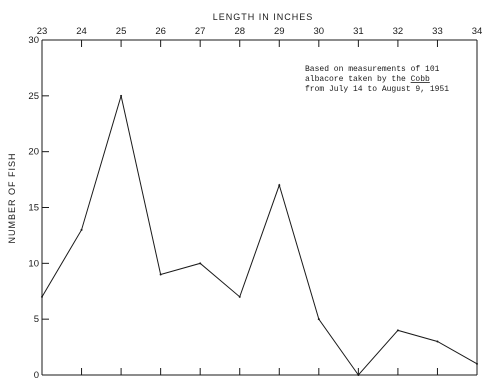  What do you see at coordinates (33, 208) in the screenshot?
I see `y-tick-label: 15` at bounding box center [33, 208].